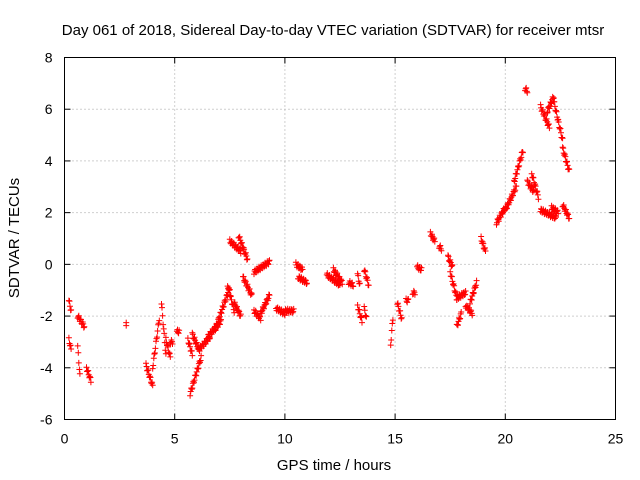 This screenshot has width=640, height=480. Describe the element at coordinates (395, 439) in the screenshot. I see `x-tick-label: 15` at that location.